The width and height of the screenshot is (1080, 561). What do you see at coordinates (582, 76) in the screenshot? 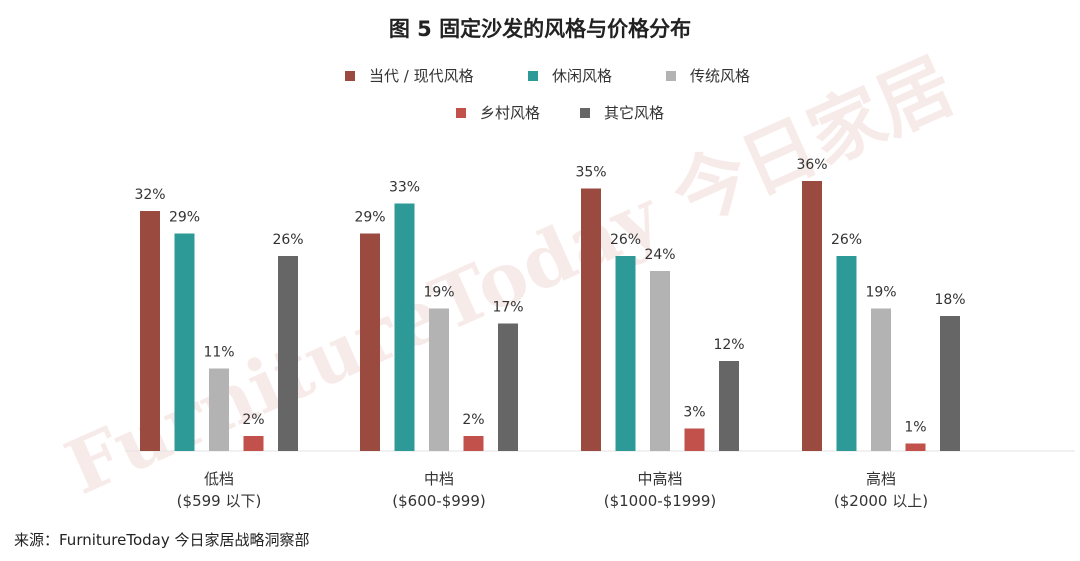
I see `legend-label: 休闲风格` at bounding box center [582, 76].